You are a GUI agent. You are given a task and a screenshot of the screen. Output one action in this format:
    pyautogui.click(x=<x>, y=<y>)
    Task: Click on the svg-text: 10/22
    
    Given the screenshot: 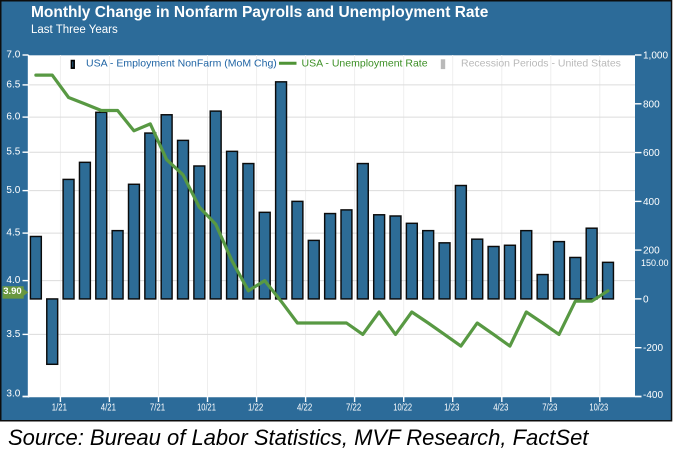 What is the action you would take?
    pyautogui.click(x=402, y=408)
    